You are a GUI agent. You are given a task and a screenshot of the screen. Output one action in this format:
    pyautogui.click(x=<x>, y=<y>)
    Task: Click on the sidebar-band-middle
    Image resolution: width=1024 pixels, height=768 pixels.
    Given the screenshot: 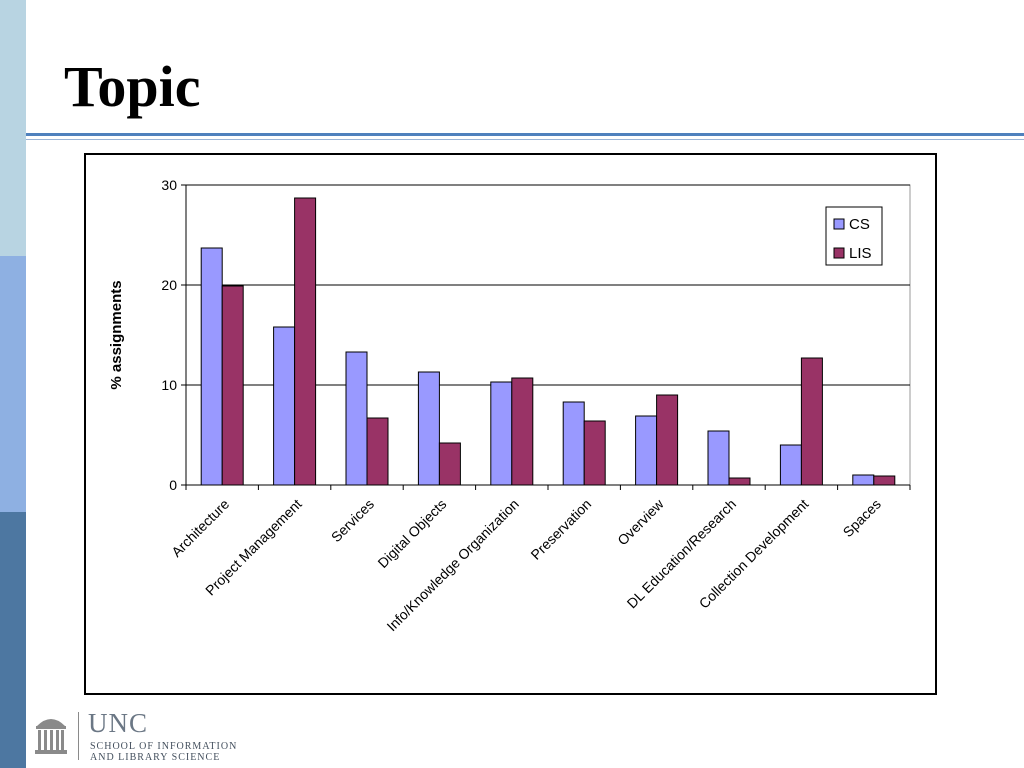 What is the action you would take?
    pyautogui.click(x=13, y=384)
    